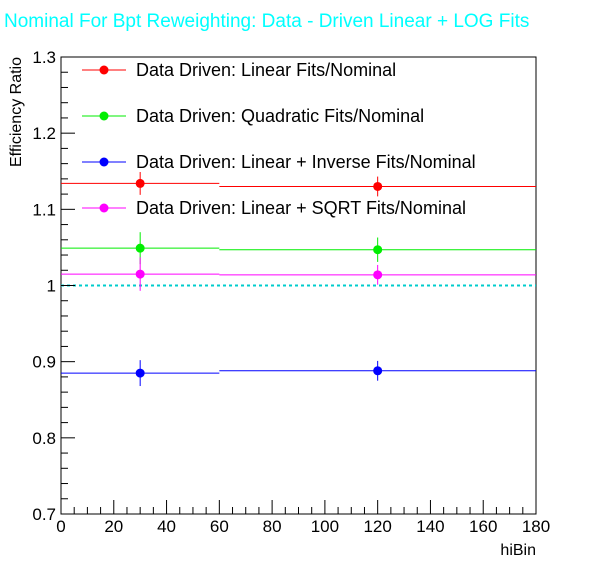 The image size is (596, 572). I want to click on y-tick-label: 1.2, so click(44, 133).